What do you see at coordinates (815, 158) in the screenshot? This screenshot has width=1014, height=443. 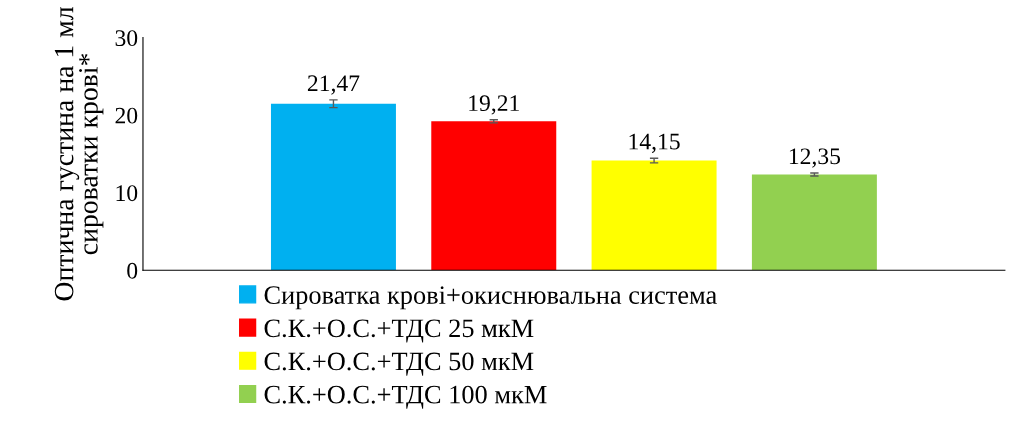 I see `data-label: 12,35` at bounding box center [815, 158].